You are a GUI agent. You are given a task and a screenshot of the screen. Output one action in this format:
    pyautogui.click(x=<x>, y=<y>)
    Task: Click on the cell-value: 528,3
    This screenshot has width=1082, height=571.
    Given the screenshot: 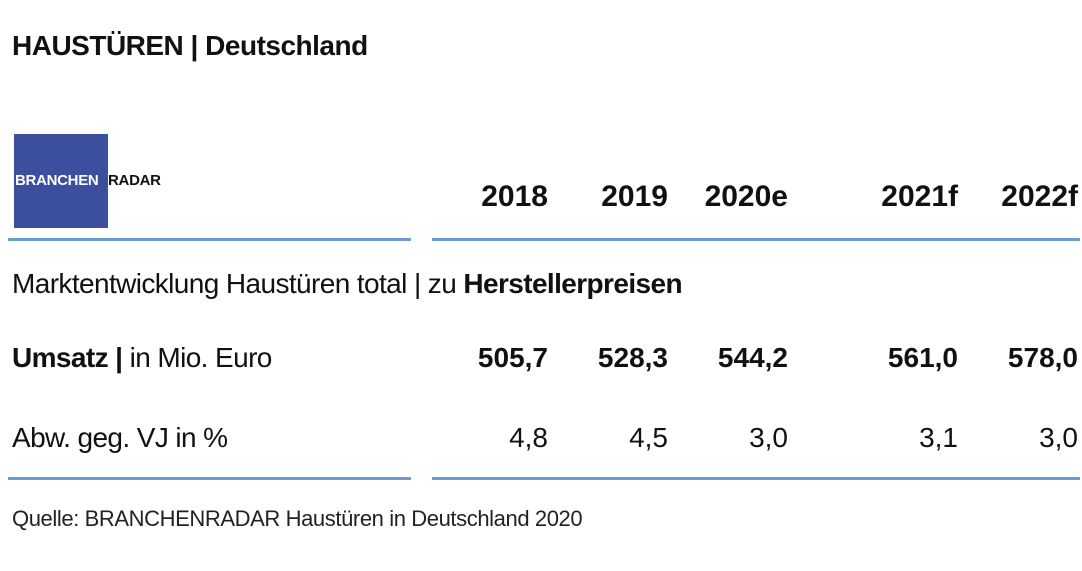 What is the action you would take?
    pyautogui.click(x=632, y=357)
    